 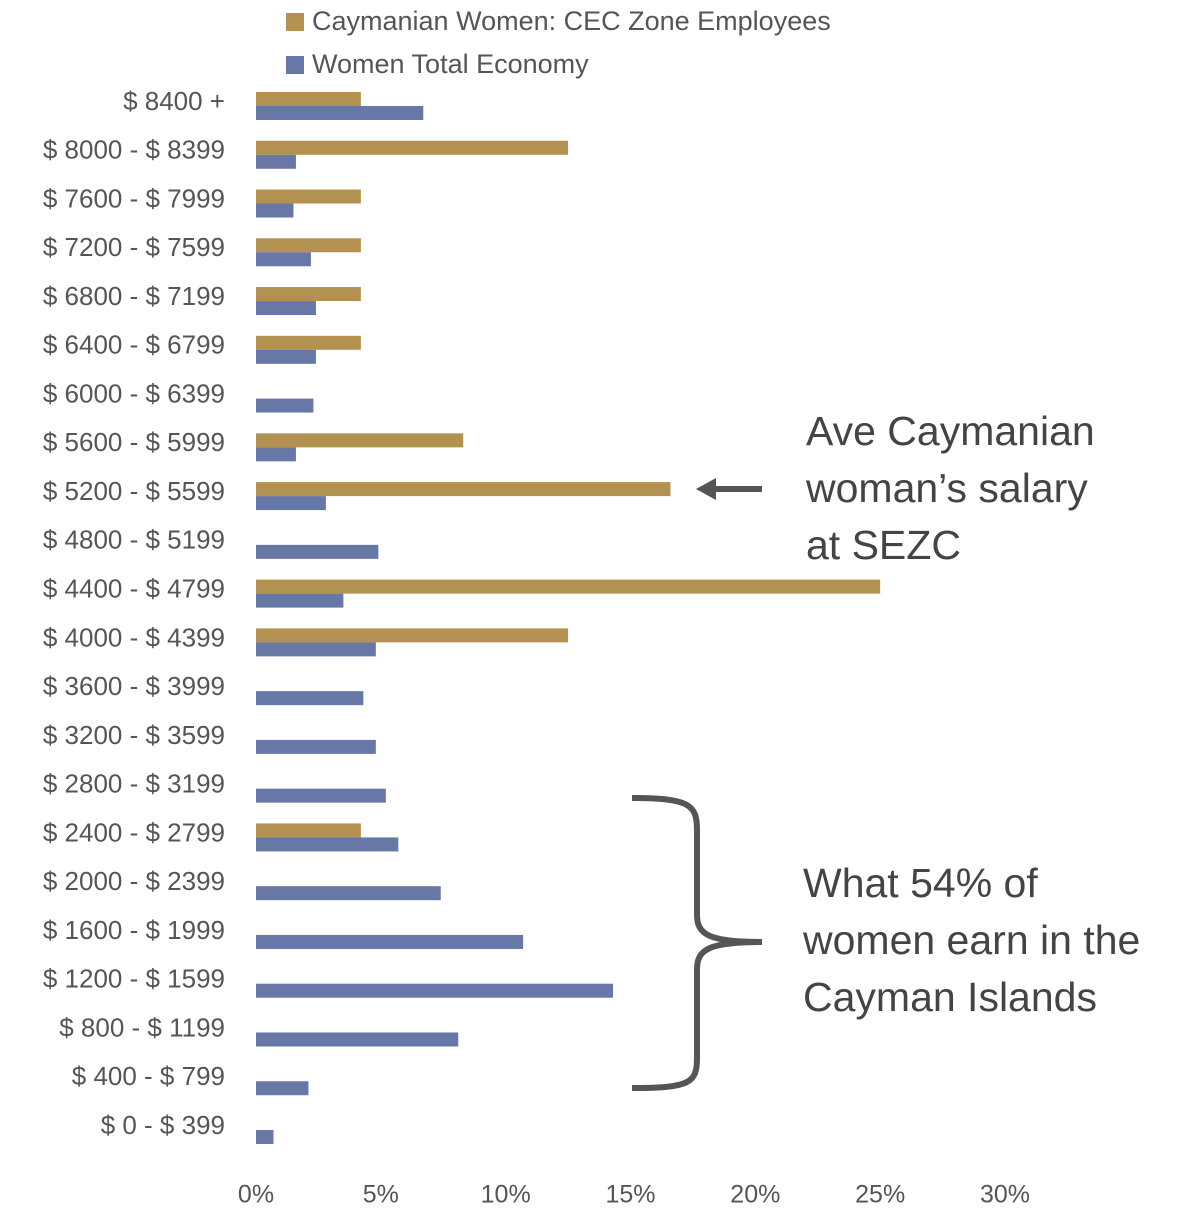 What do you see at coordinates (256, 1195) in the screenshot?
I see `x-tick-label: 0%` at bounding box center [256, 1195].